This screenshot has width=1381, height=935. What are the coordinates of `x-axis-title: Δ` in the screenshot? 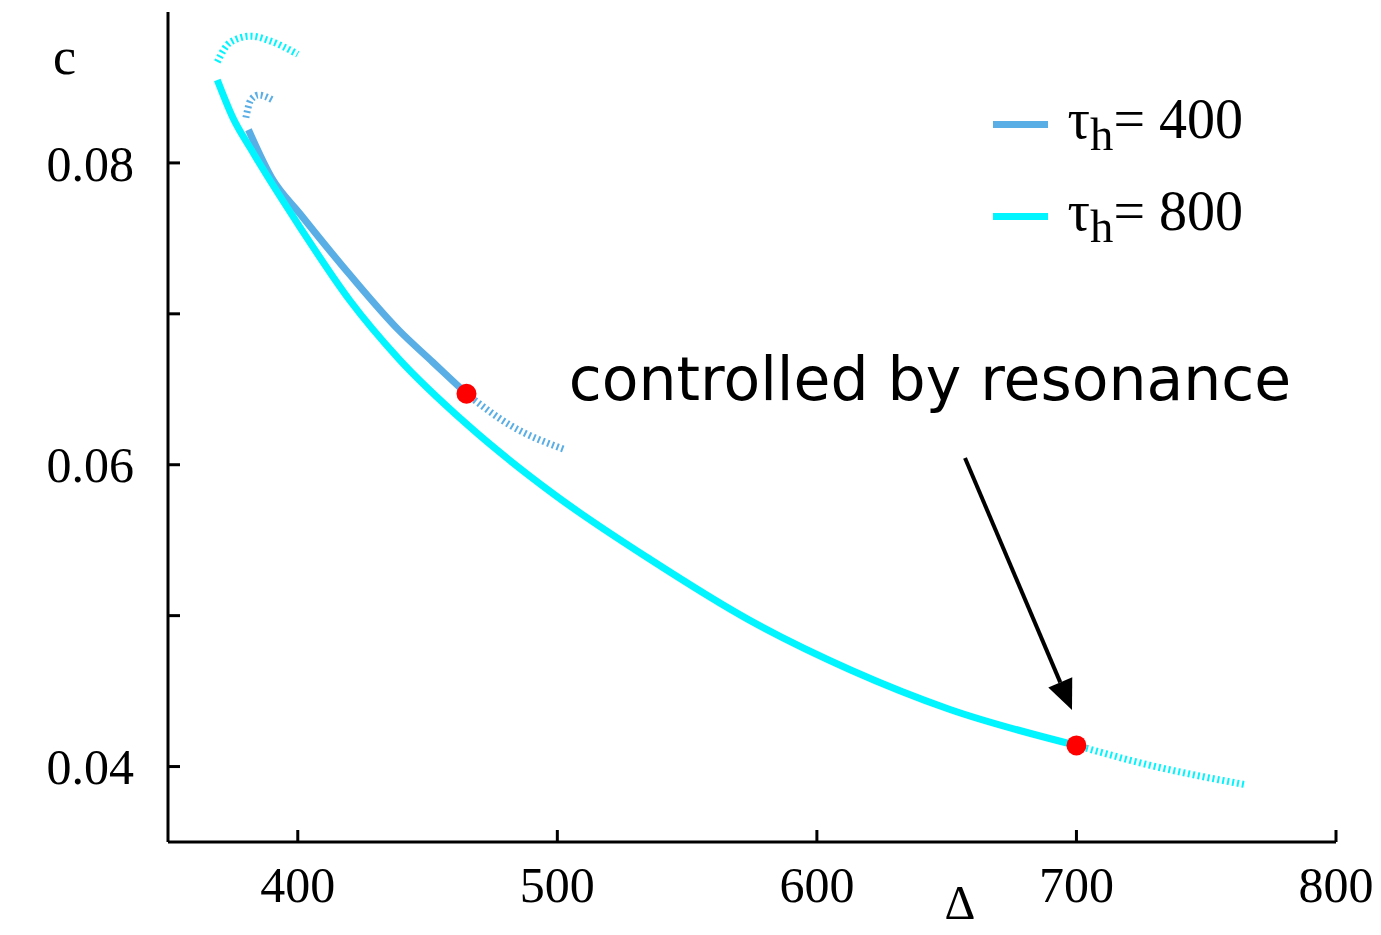 It's located at (960, 902).